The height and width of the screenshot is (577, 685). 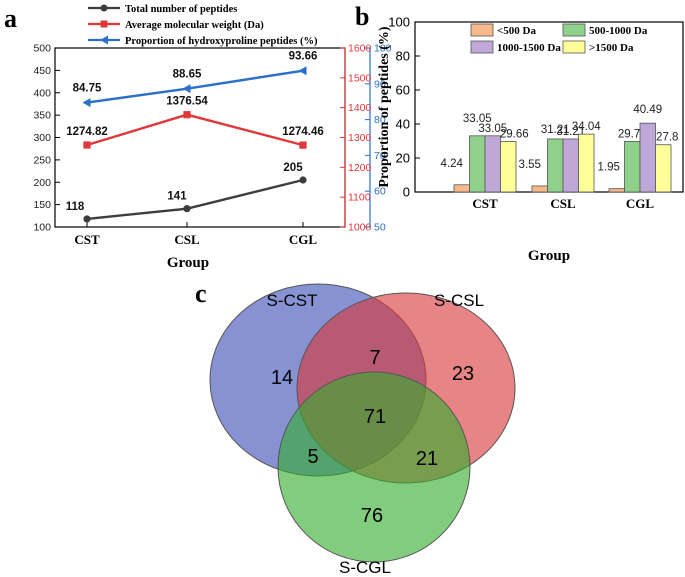 What do you see at coordinates (188, 263) in the screenshot?
I see `x-axis-title-a: Group` at bounding box center [188, 263].